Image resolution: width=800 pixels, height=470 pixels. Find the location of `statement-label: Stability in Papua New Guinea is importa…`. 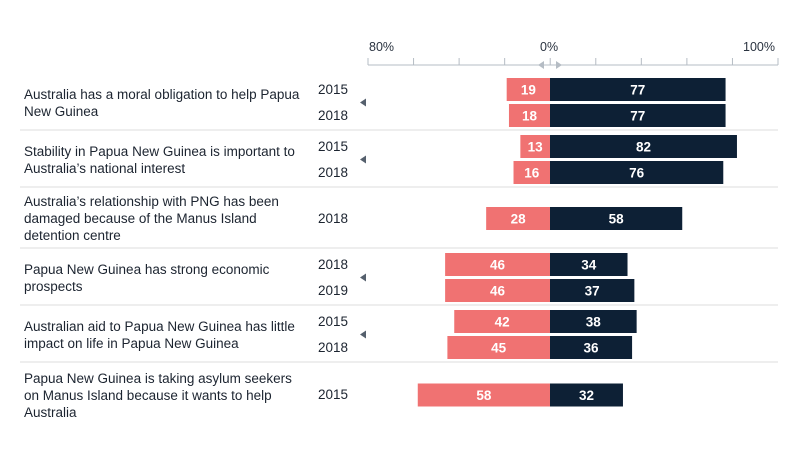

statement-label: Stability in Papua New Guinea is importa… is located at coordinates (159, 159).